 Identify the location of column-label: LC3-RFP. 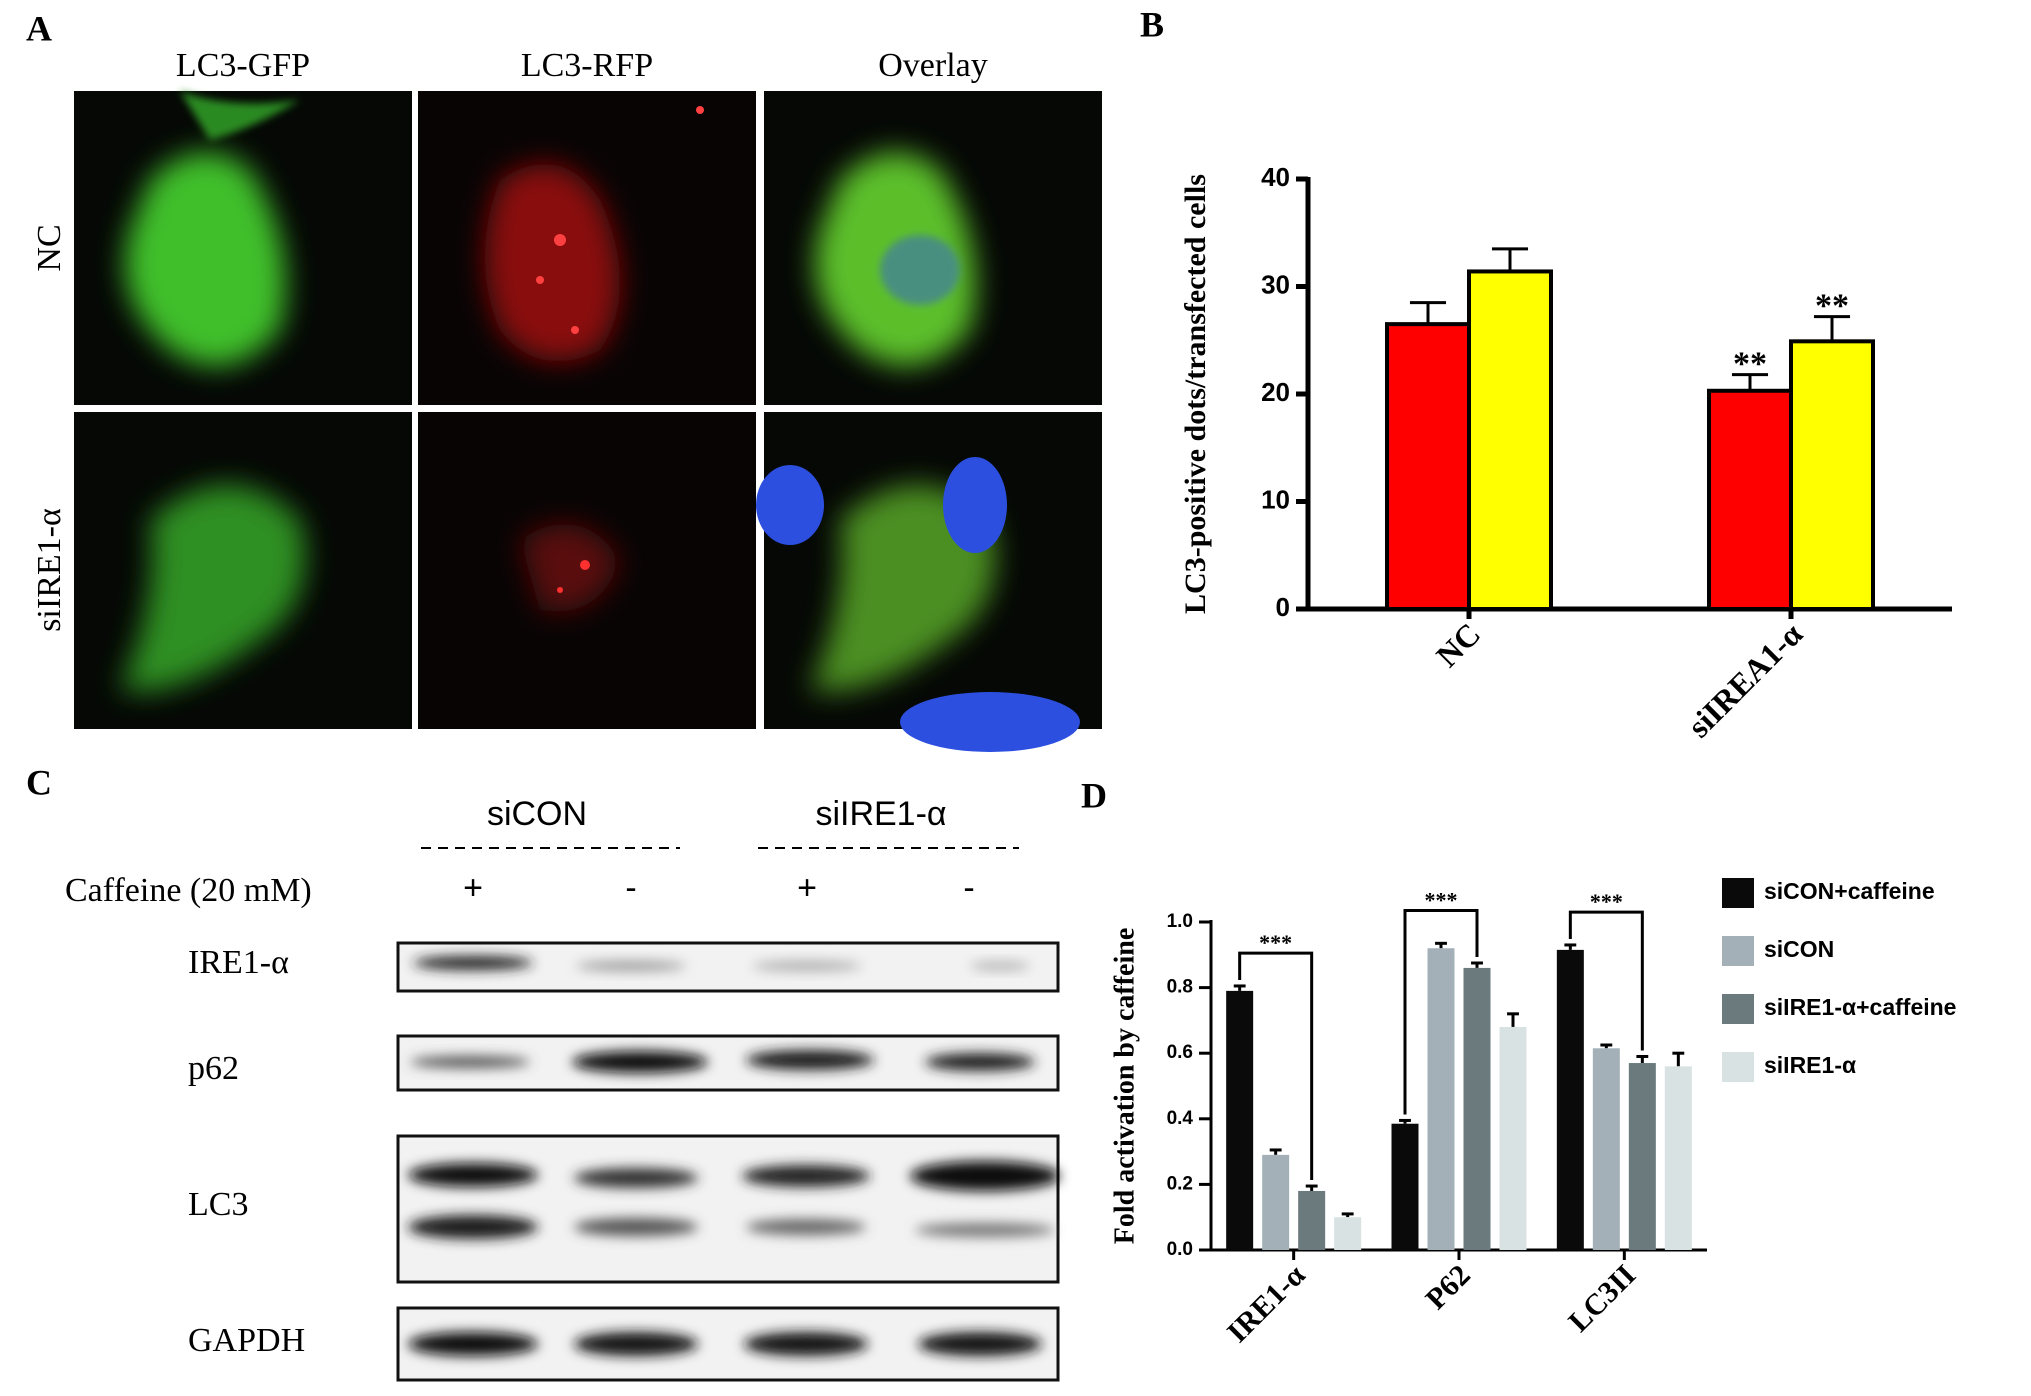
(587, 65).